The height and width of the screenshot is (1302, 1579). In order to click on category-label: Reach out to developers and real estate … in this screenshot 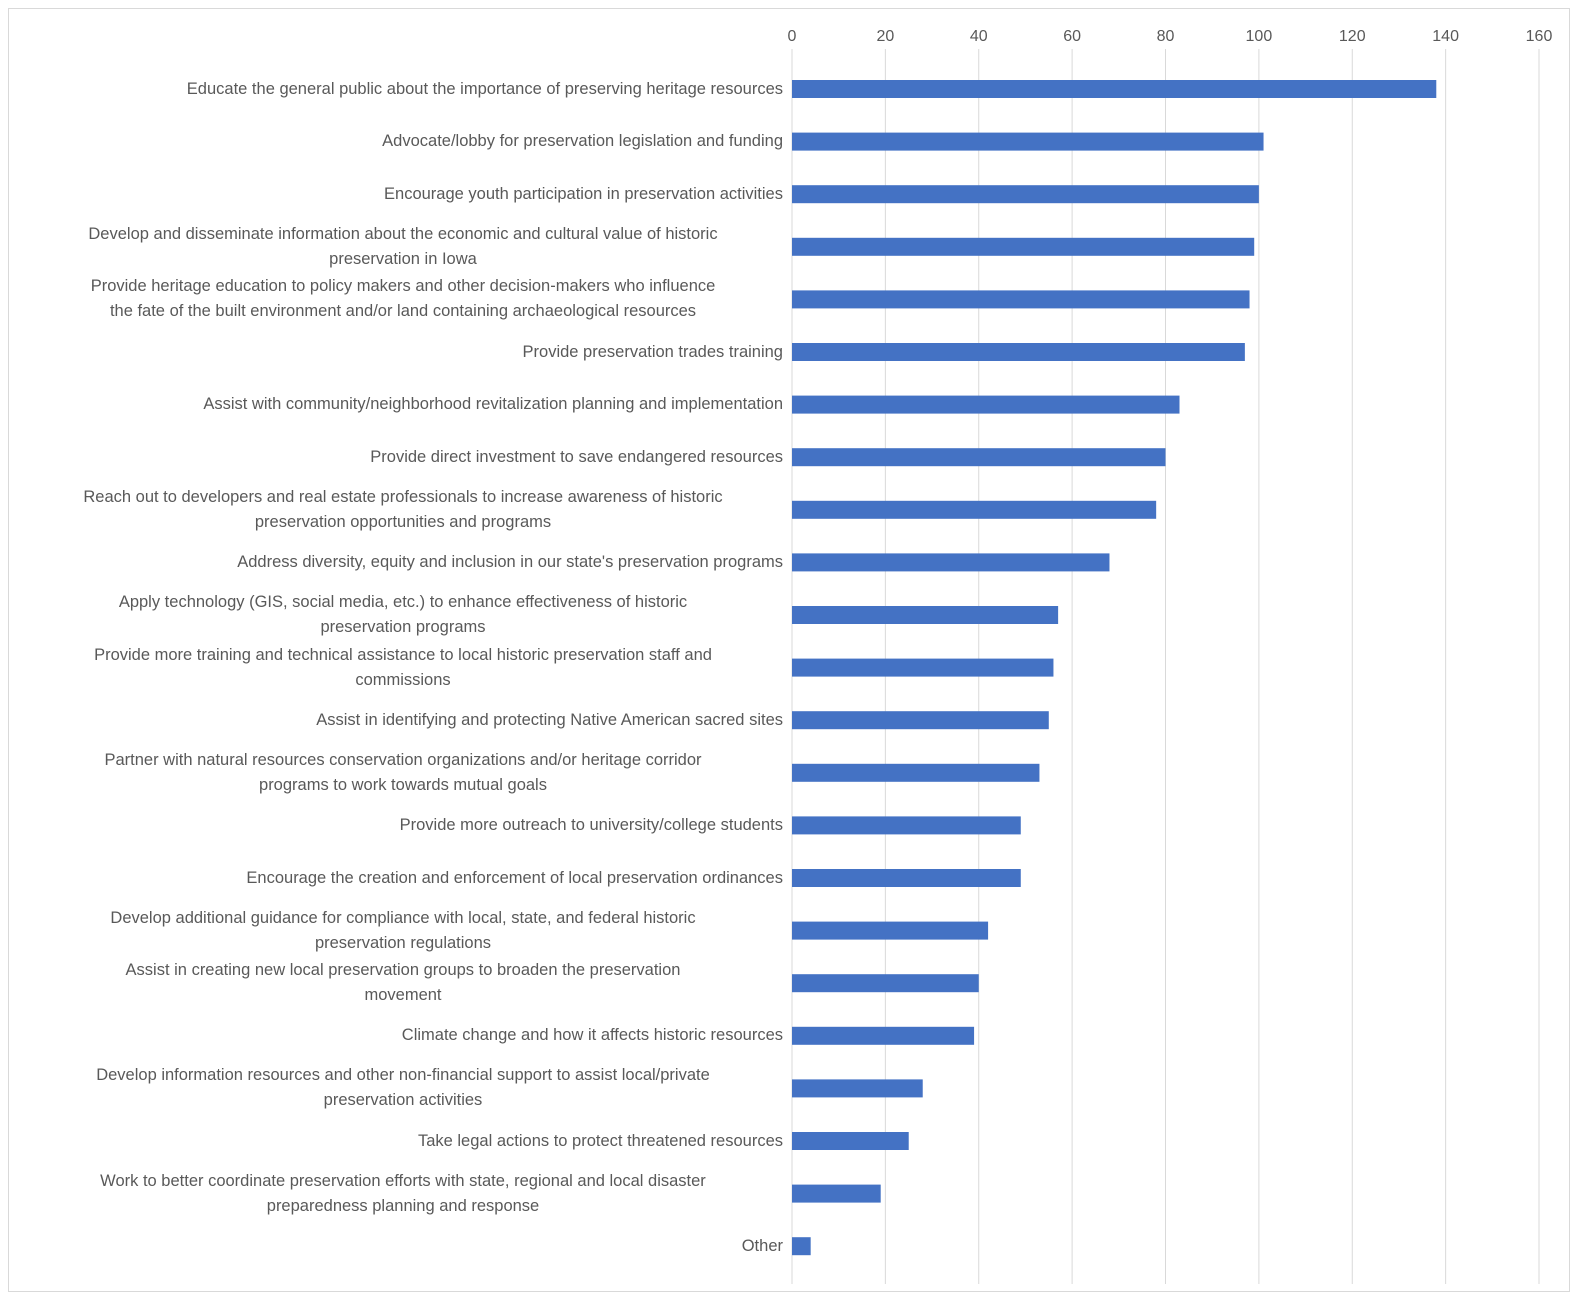, I will do `click(403, 510)`.